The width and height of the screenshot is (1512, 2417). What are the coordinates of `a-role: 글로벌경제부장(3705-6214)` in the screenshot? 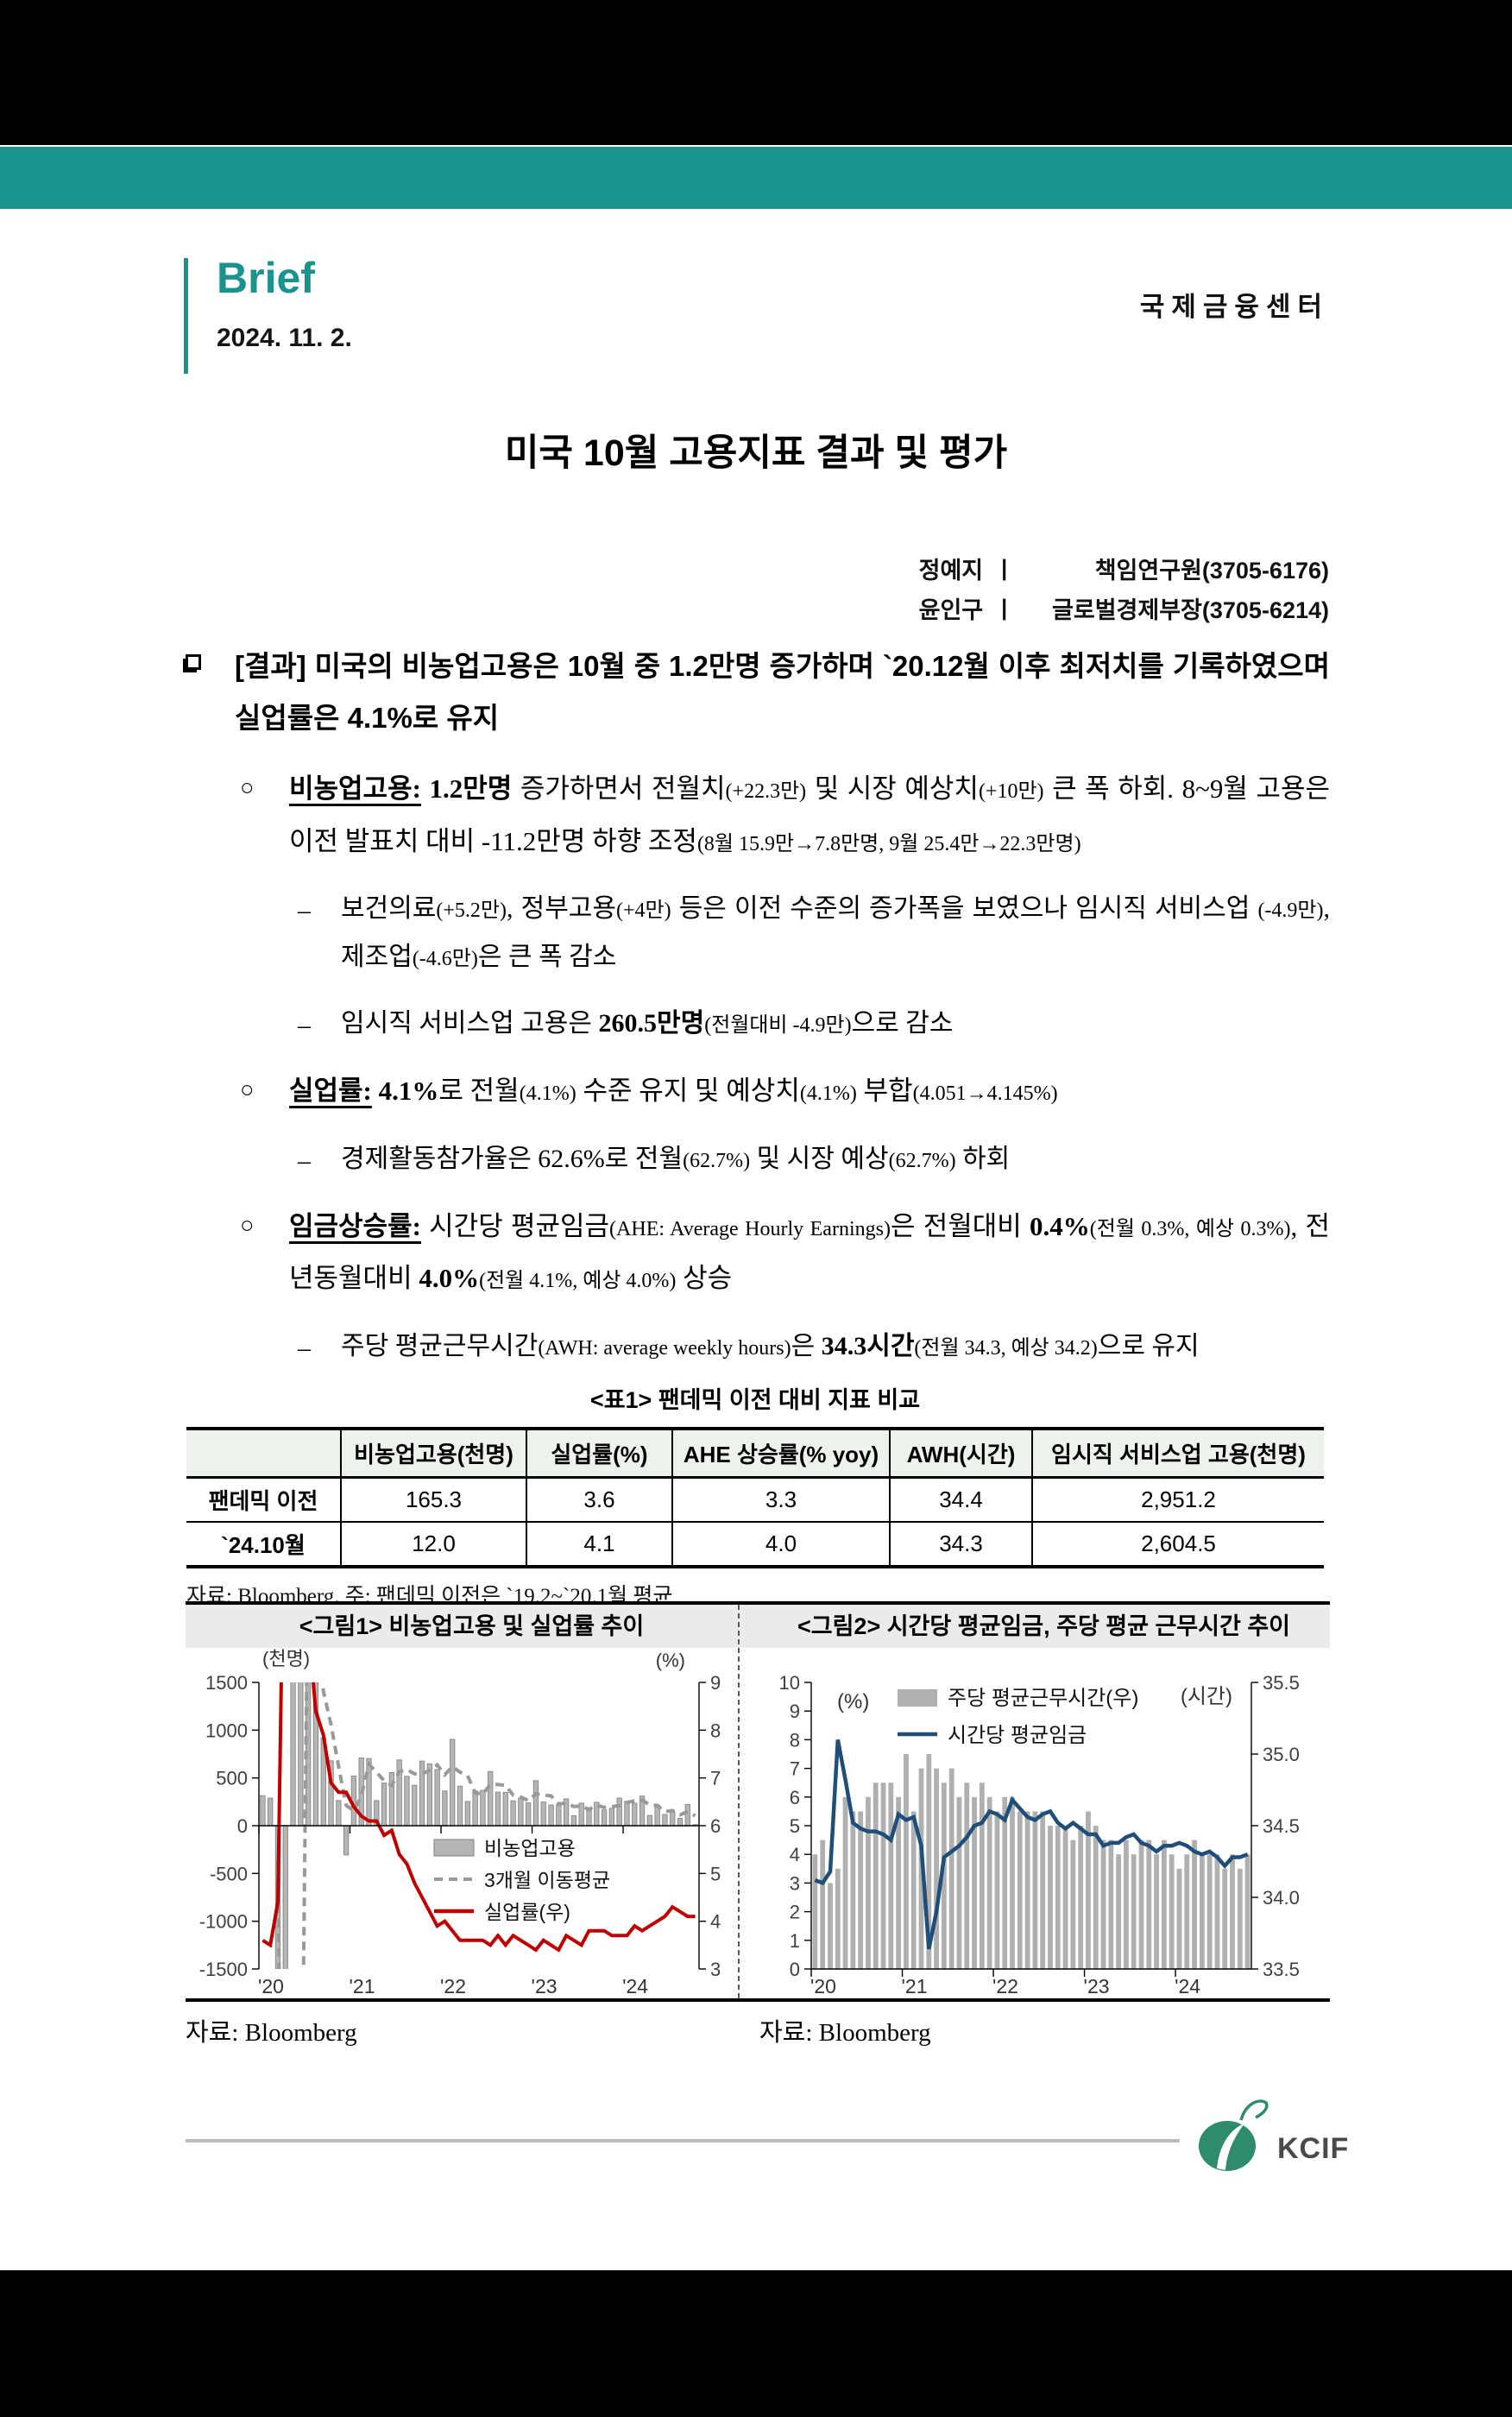 It's located at (1191, 610).